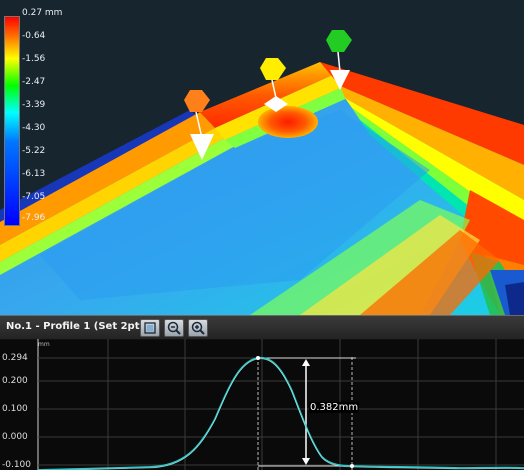 This screenshot has height=470, width=524. What do you see at coordinates (77, 326) in the screenshot?
I see `profile-title: No.1 - Profile 1 (Set 2pt.)` at bounding box center [77, 326].